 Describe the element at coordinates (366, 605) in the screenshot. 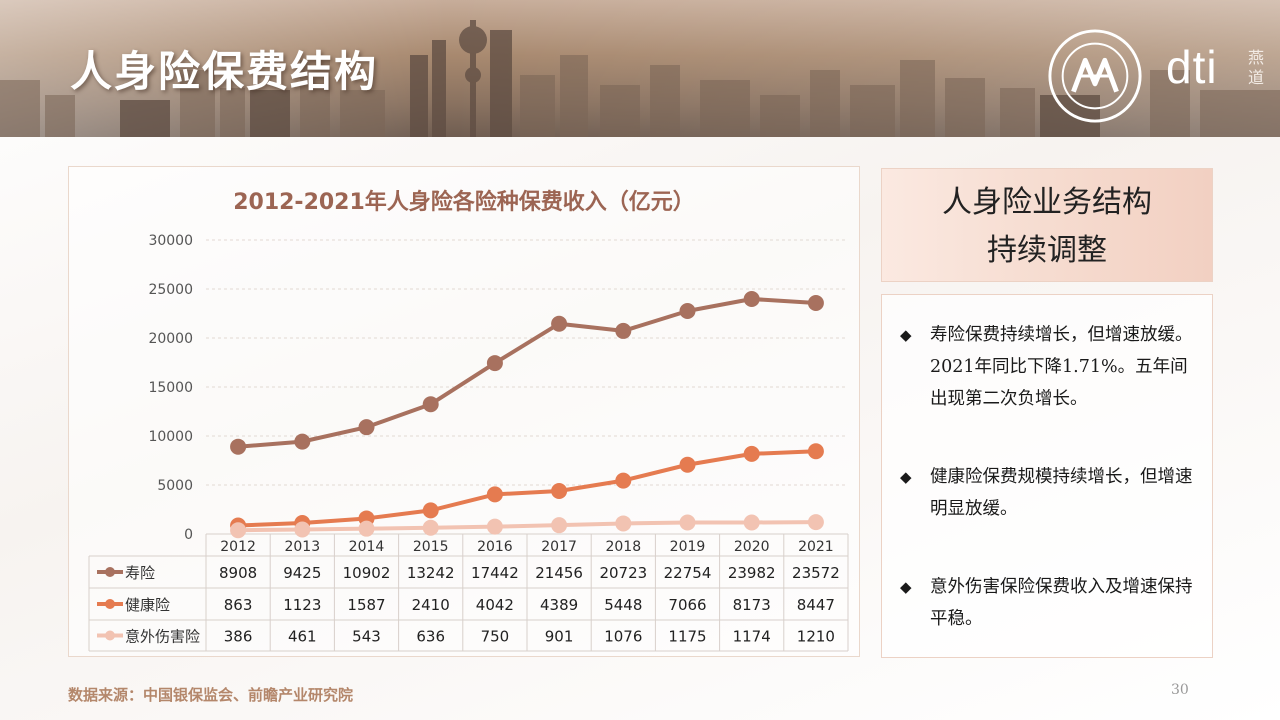

I see `data-table-cell: 1587` at that location.